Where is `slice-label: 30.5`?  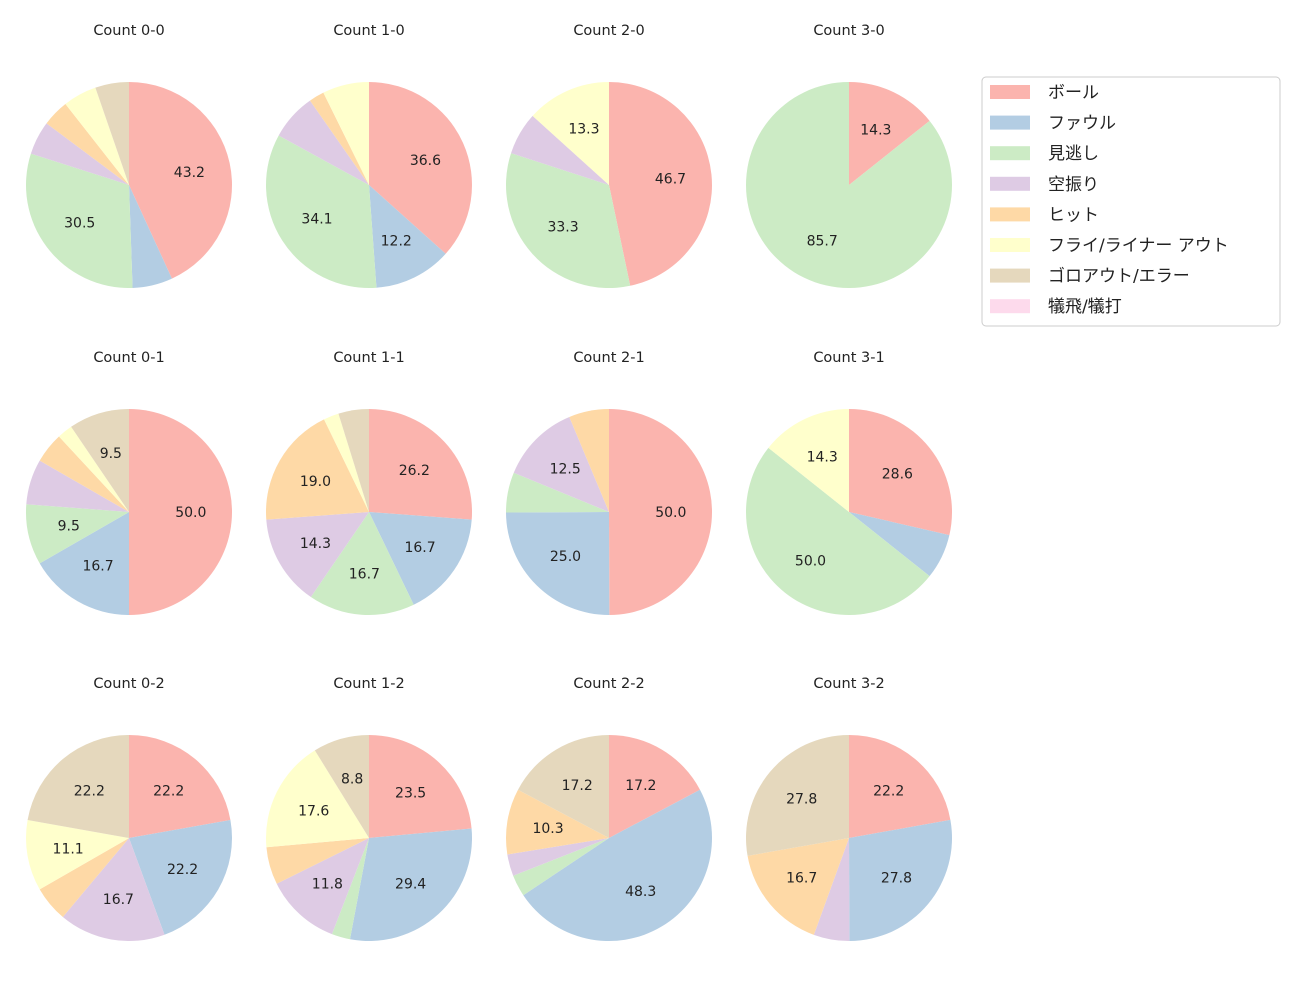 slice-label: 30.5 is located at coordinates (79, 223).